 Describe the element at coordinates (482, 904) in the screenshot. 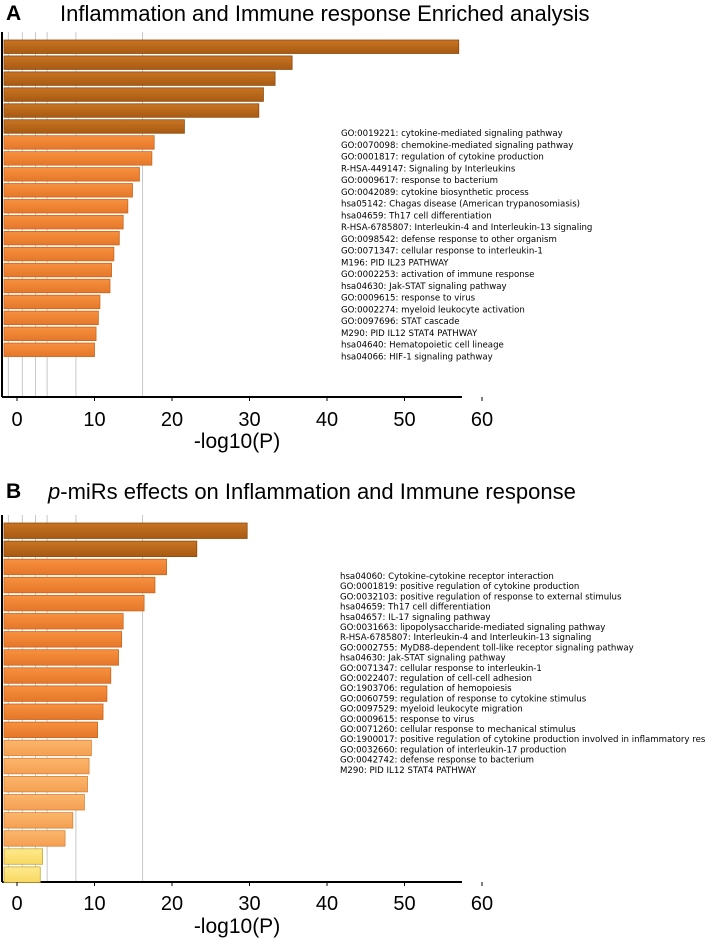

I see `panel-b-tick-label: 60` at that location.